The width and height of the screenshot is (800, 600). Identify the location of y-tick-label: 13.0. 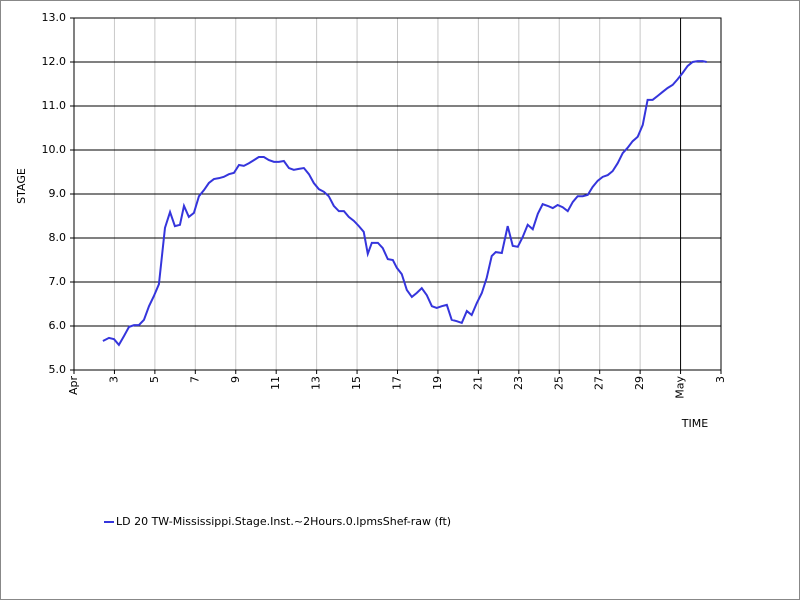
(54, 17).